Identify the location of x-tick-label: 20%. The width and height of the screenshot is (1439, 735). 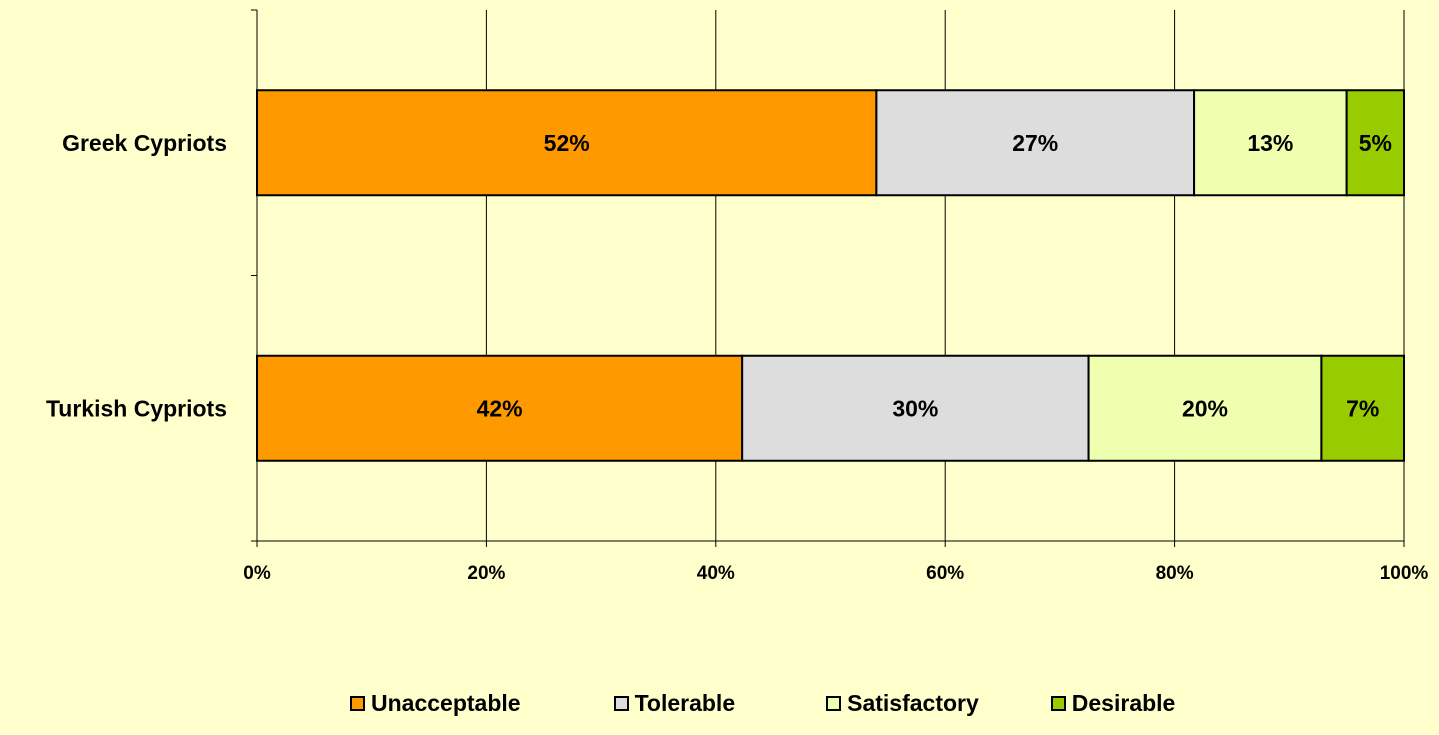
(486, 573).